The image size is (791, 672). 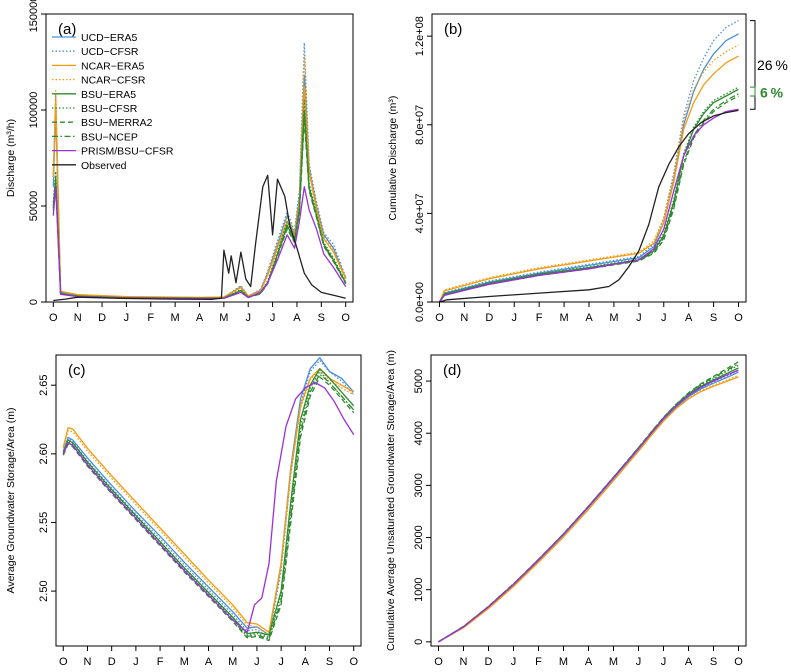 I want to click on legend-label-2: NCAR−ERA5, so click(x=112, y=66).